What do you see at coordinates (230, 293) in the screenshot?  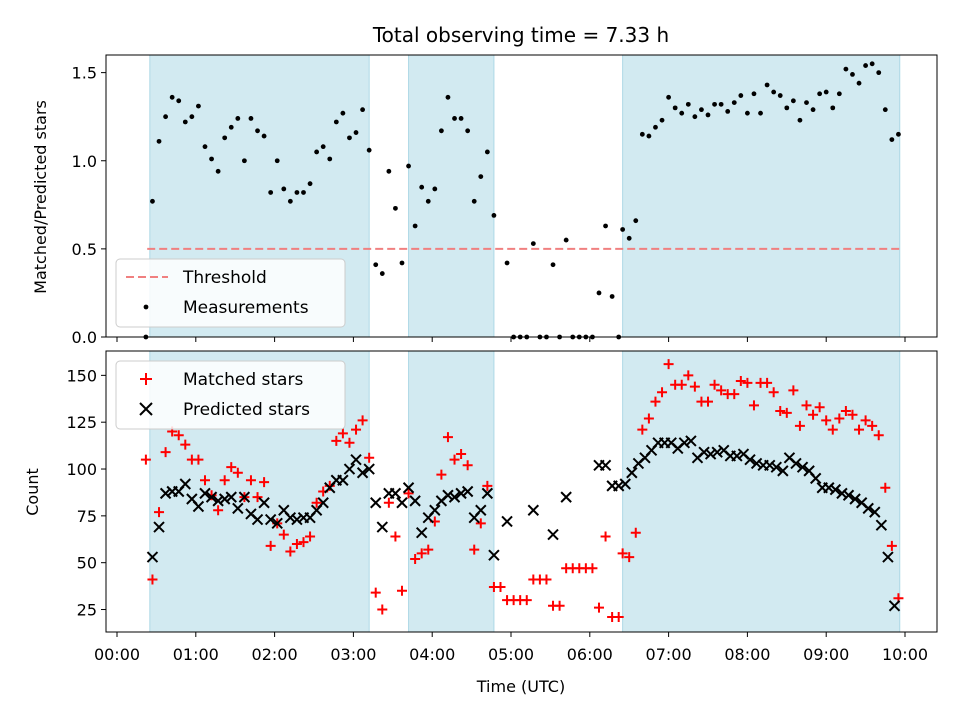 I see `legend-box` at bounding box center [230, 293].